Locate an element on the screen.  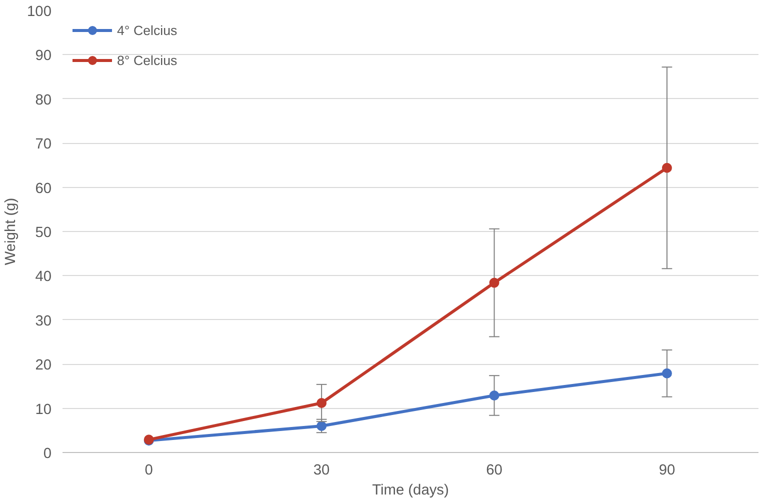
x-tick-label: 0 is located at coordinates (148, 470).